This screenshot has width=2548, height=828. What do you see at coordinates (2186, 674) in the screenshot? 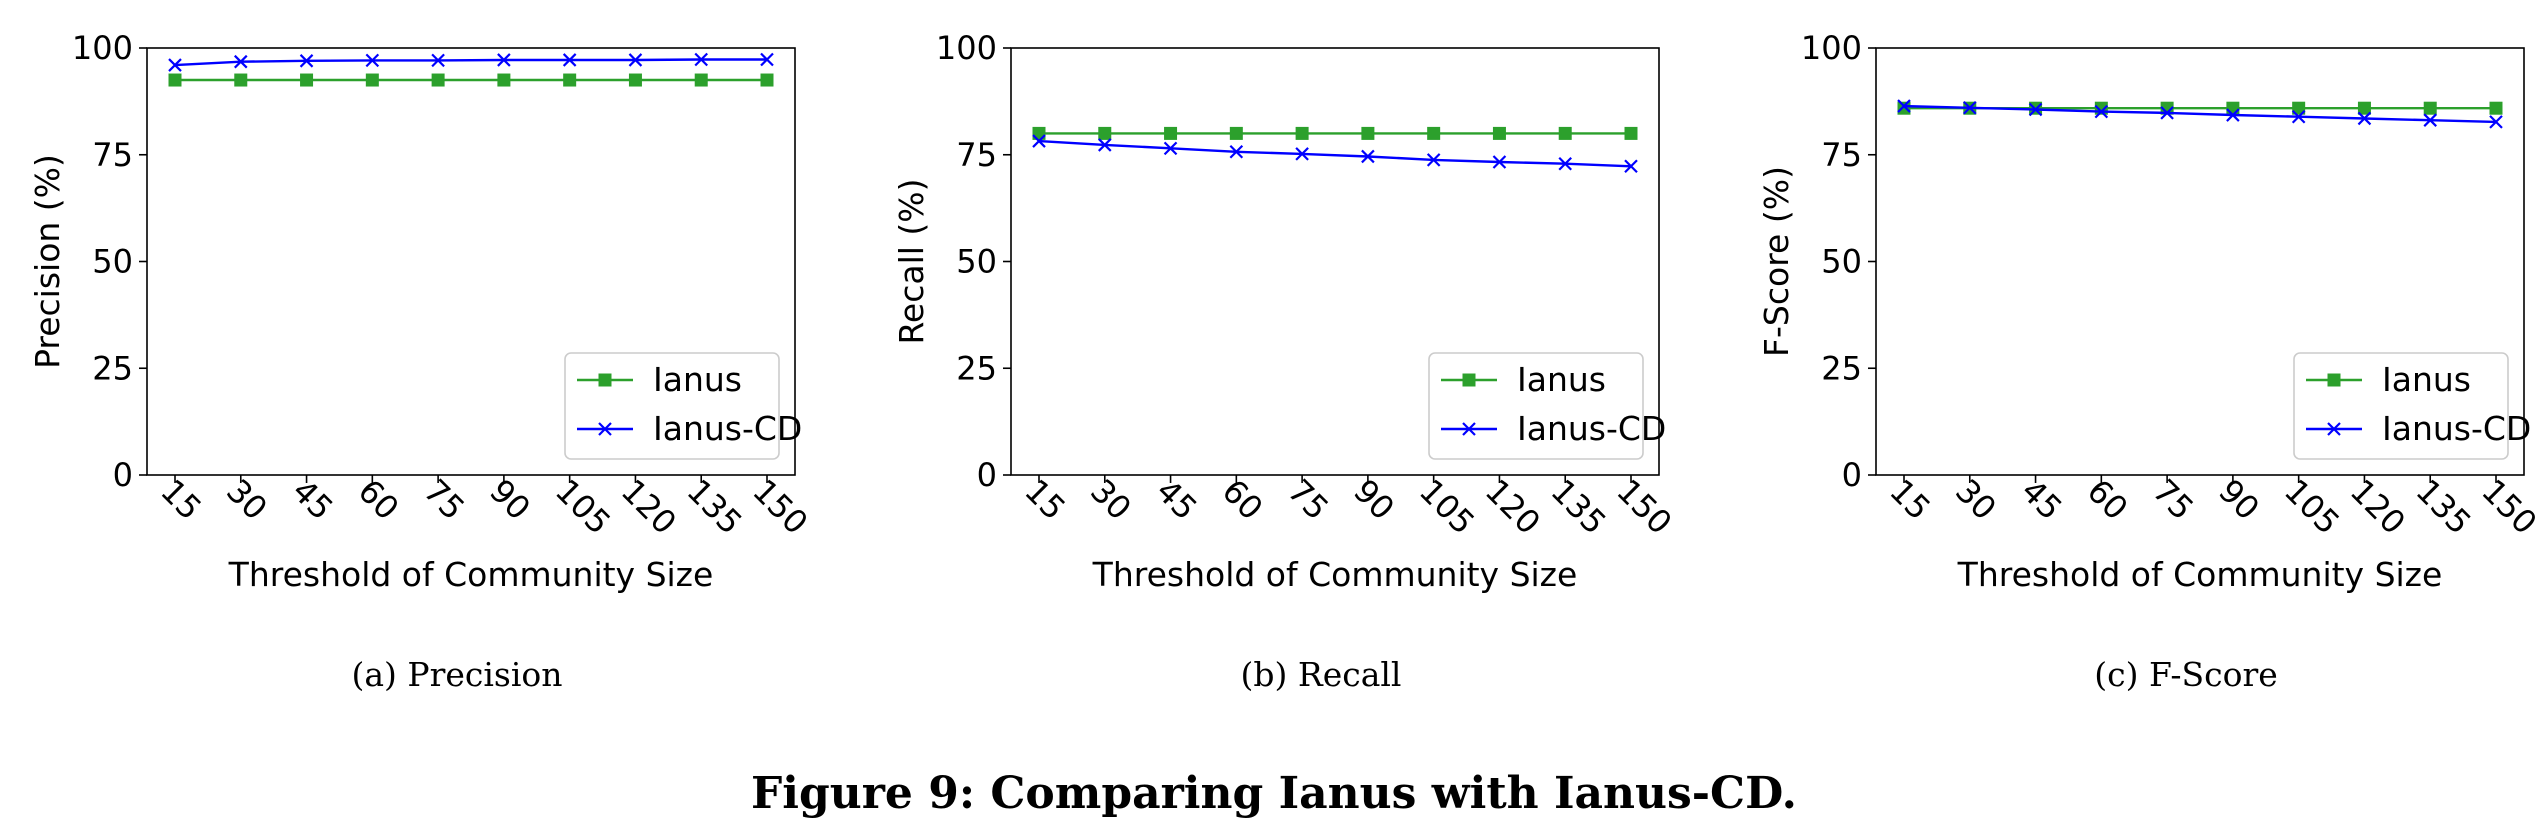
I see `subfigure-caption: (c) F-Score` at bounding box center [2186, 674].